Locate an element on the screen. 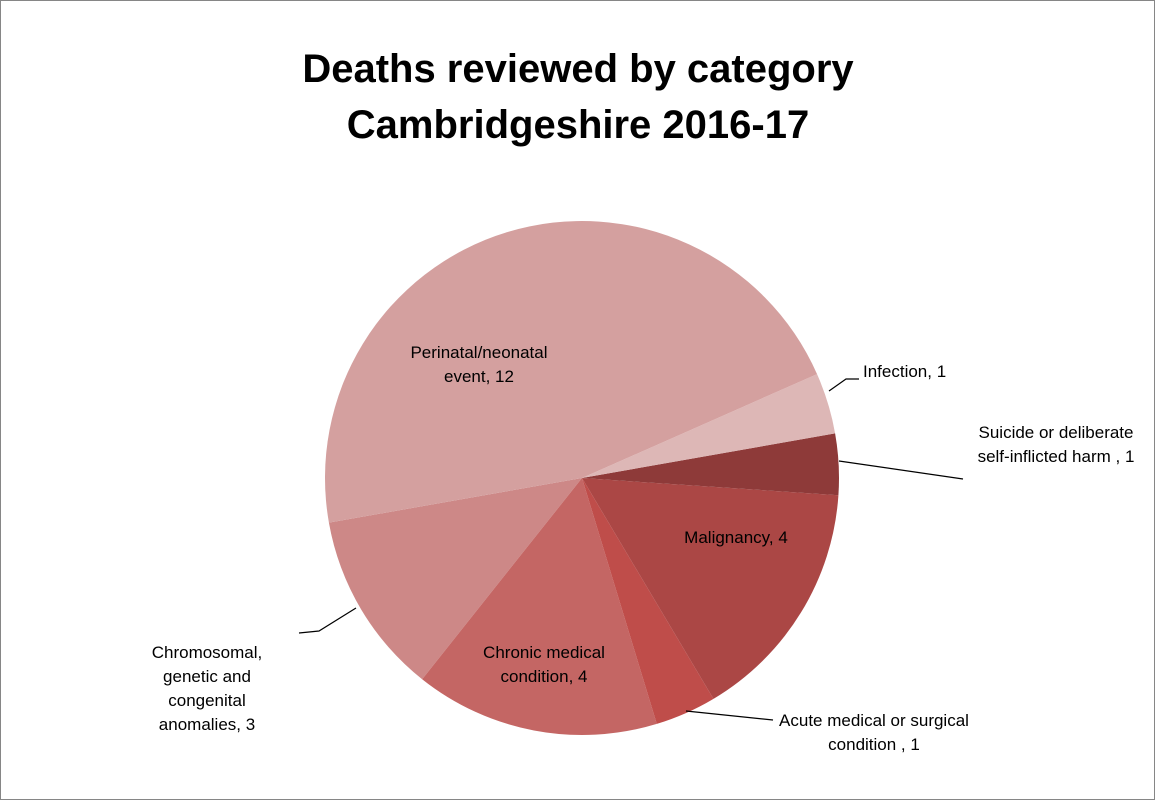  data-label: Perinatal/neonatal event, 12 is located at coordinates (479, 364).